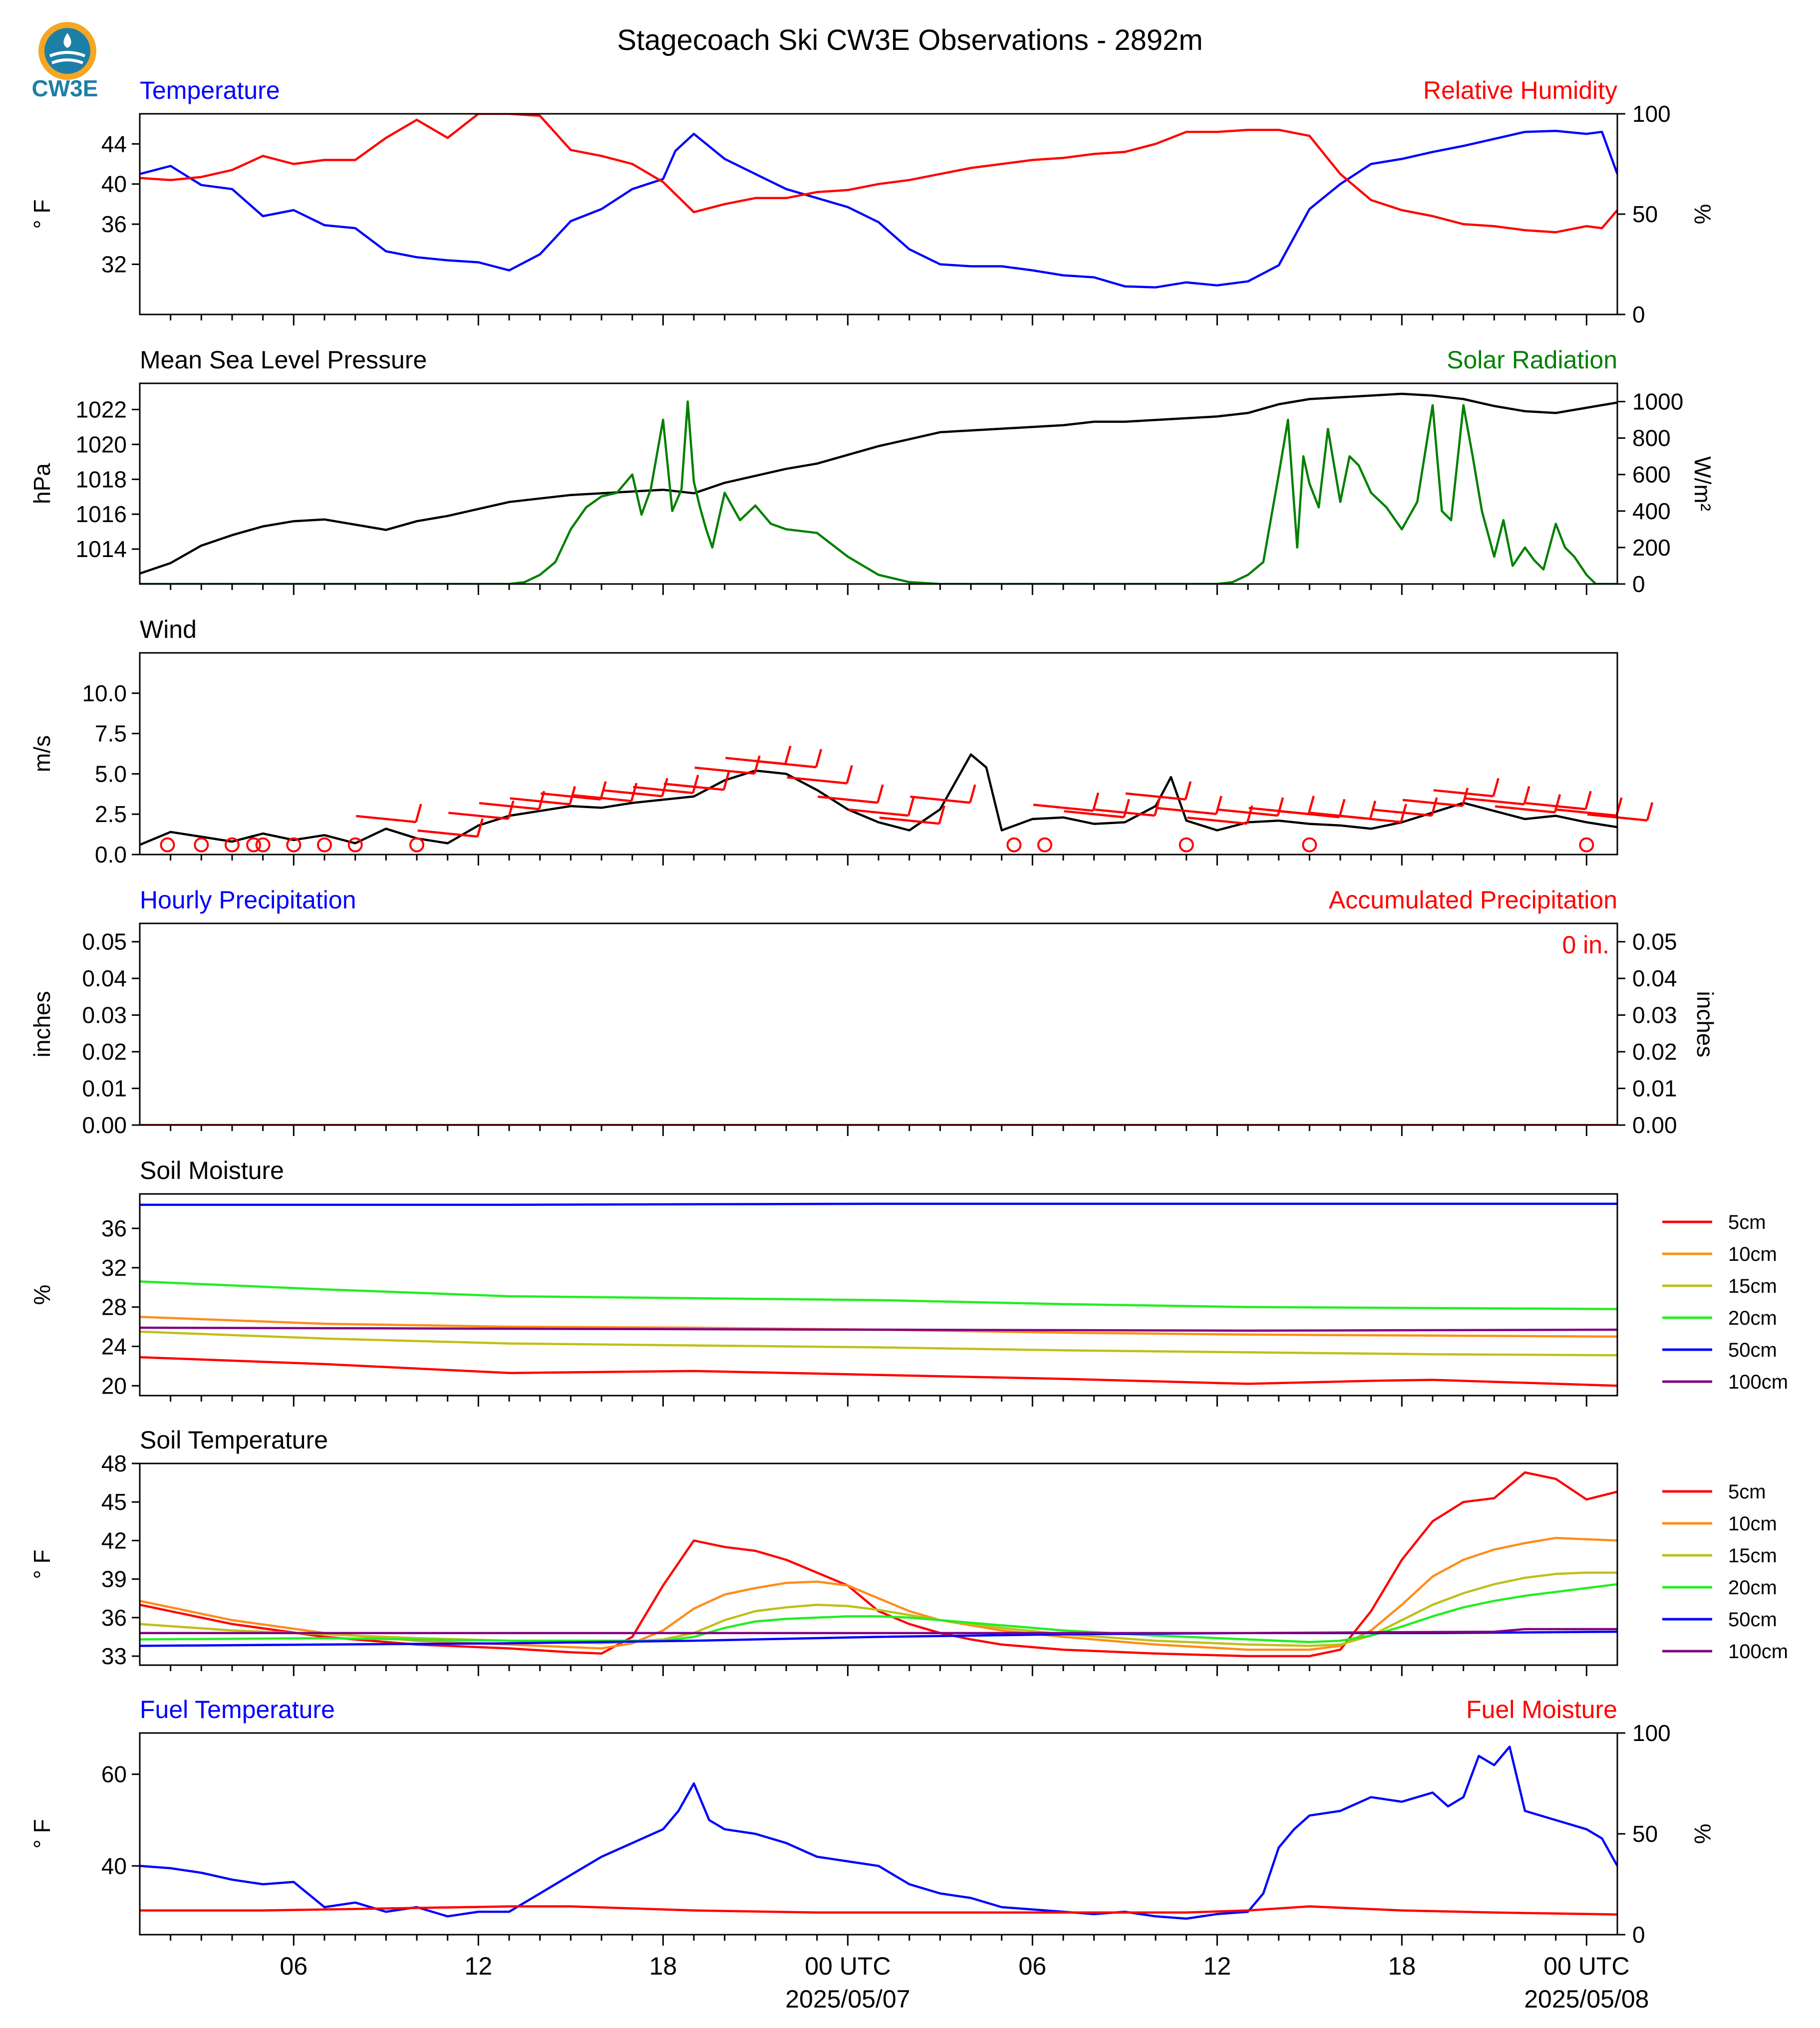 The width and height of the screenshot is (1820, 2028). What do you see at coordinates (1402, 1966) in the screenshot?
I see `x-tick-label: 18` at bounding box center [1402, 1966].